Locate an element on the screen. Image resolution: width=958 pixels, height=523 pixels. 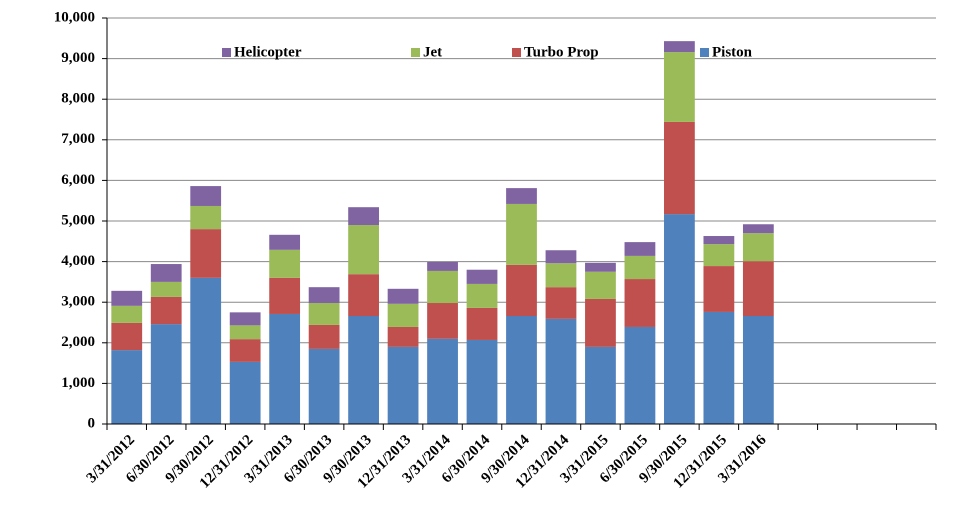
y-tick-label: 3,000 is located at coordinates (78, 302).